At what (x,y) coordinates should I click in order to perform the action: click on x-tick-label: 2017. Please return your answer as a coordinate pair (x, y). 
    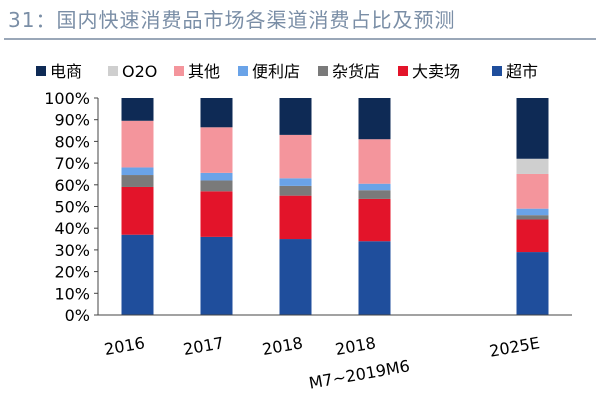
    Looking at the image, I should click on (203, 346).